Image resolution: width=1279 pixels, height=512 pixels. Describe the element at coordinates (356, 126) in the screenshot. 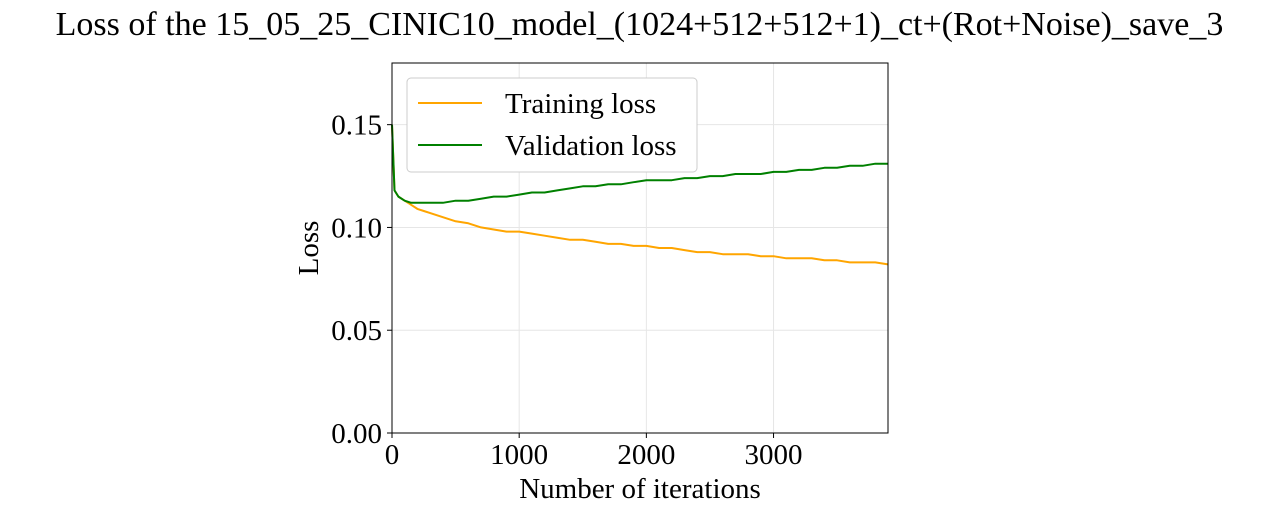

I see `y-tick-label: 0.15` at that location.